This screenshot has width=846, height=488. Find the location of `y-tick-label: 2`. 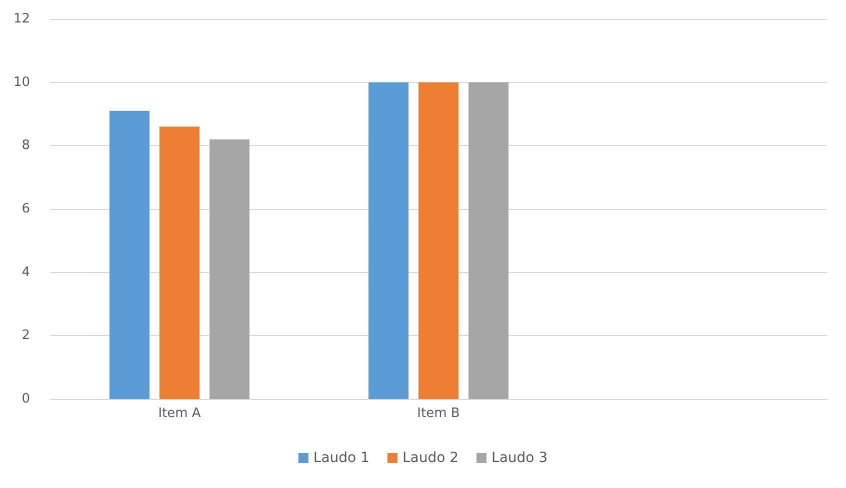

y-tick-label: 2 is located at coordinates (26, 336).